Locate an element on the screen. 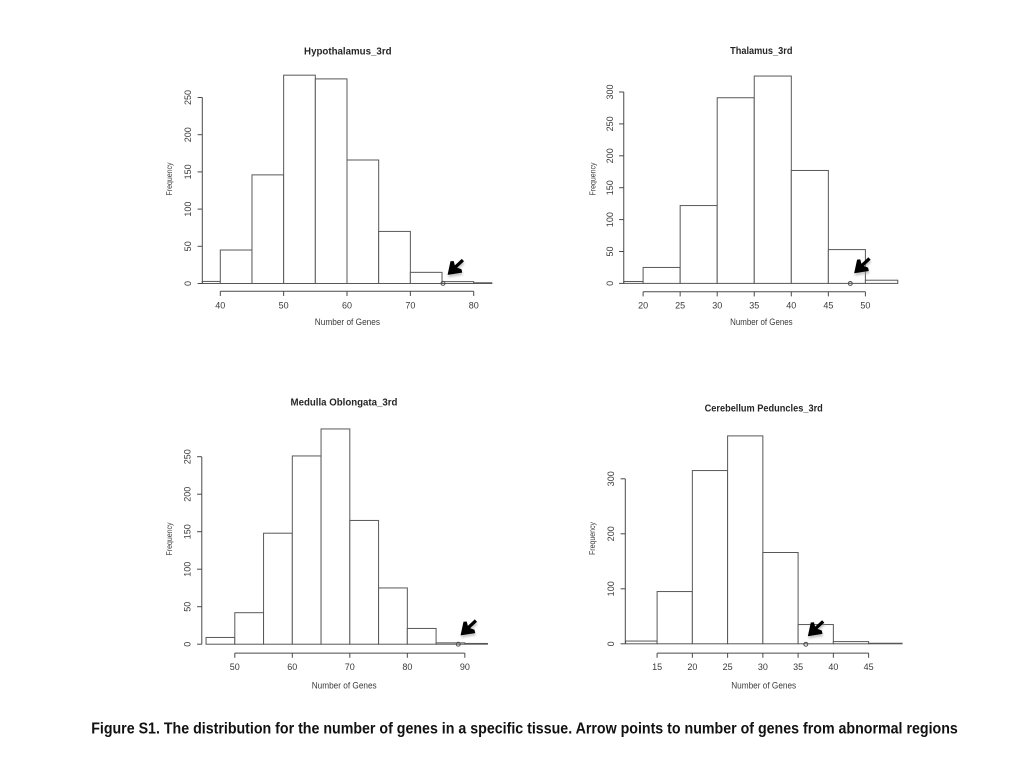  svg-text: Medulla Oblongata_3rd is located at coordinates (344, 402).